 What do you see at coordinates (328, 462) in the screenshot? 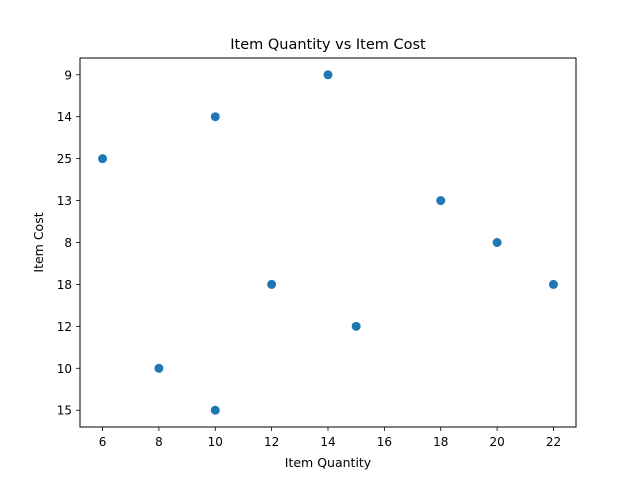
I see `x-axis-label: Item Quantity` at bounding box center [328, 462].